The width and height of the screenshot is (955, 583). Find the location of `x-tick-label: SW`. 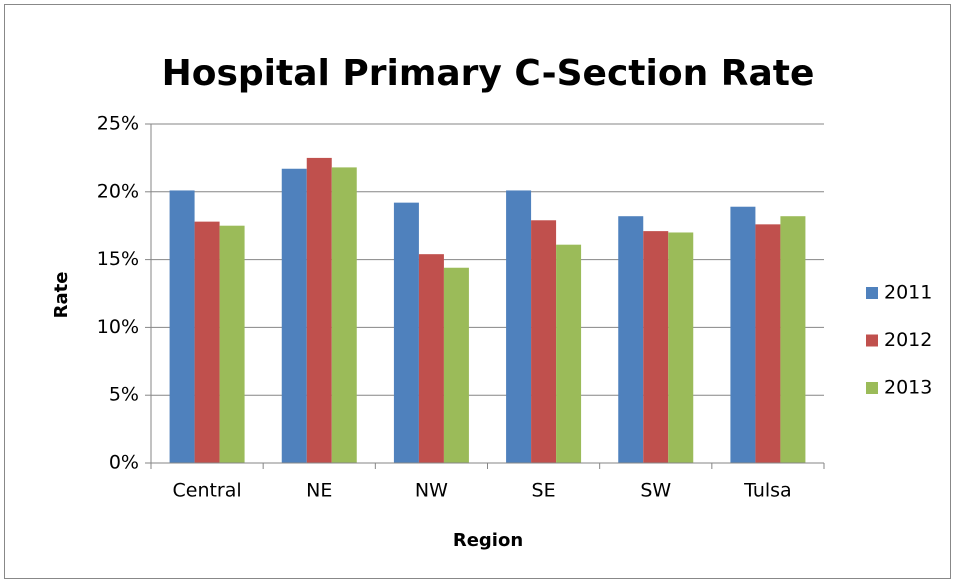

x-tick-label: SW is located at coordinates (655, 491).